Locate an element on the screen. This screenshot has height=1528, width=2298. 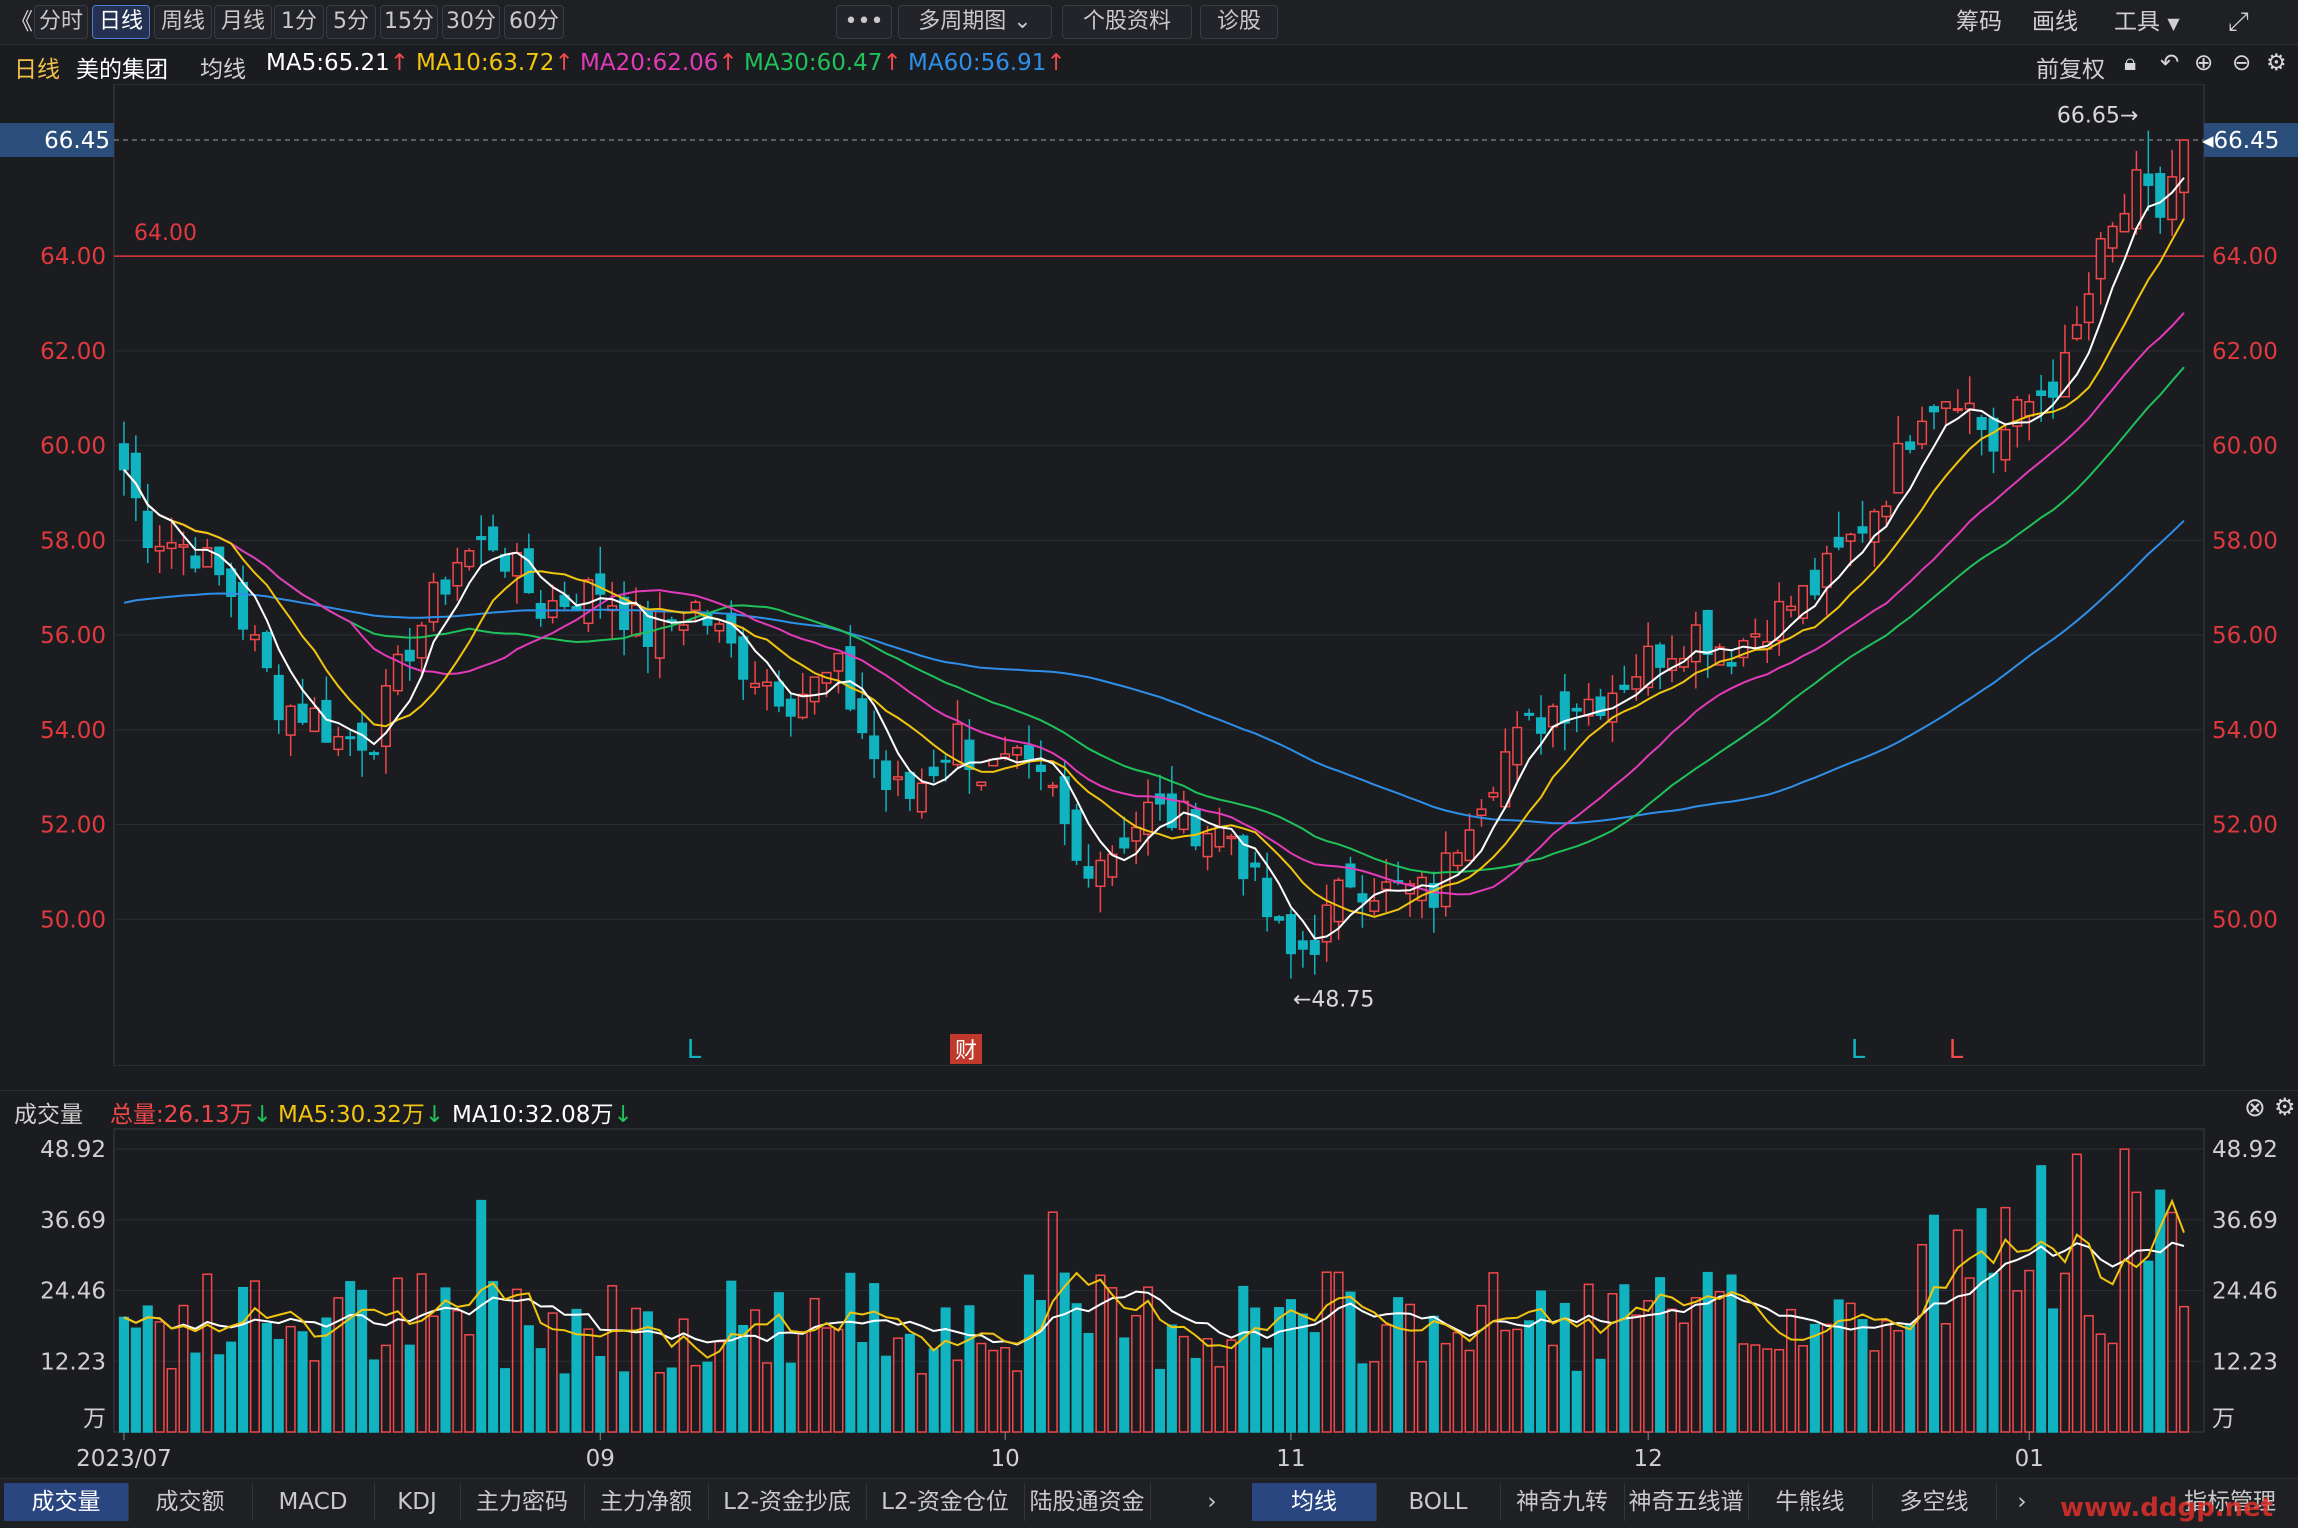
lock-icon: 🔒︎ is located at coordinates (2130, 63).